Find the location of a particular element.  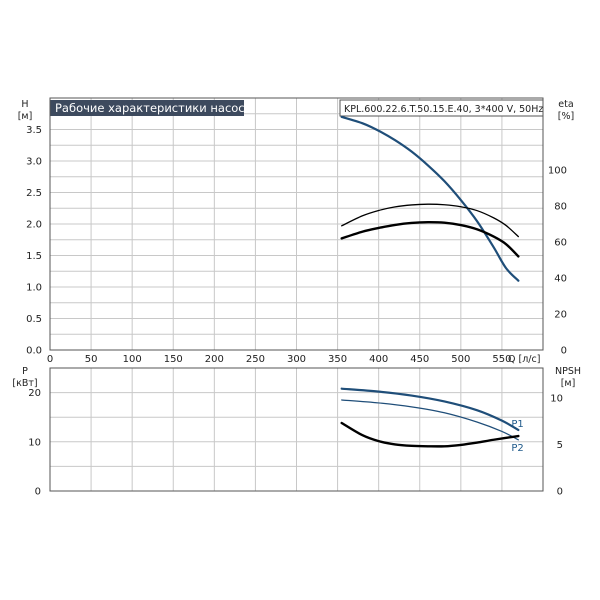

model-label: KPL.600.22.6.T.50.15.E.40, 3*400 V, 50Hz is located at coordinates (443, 109).